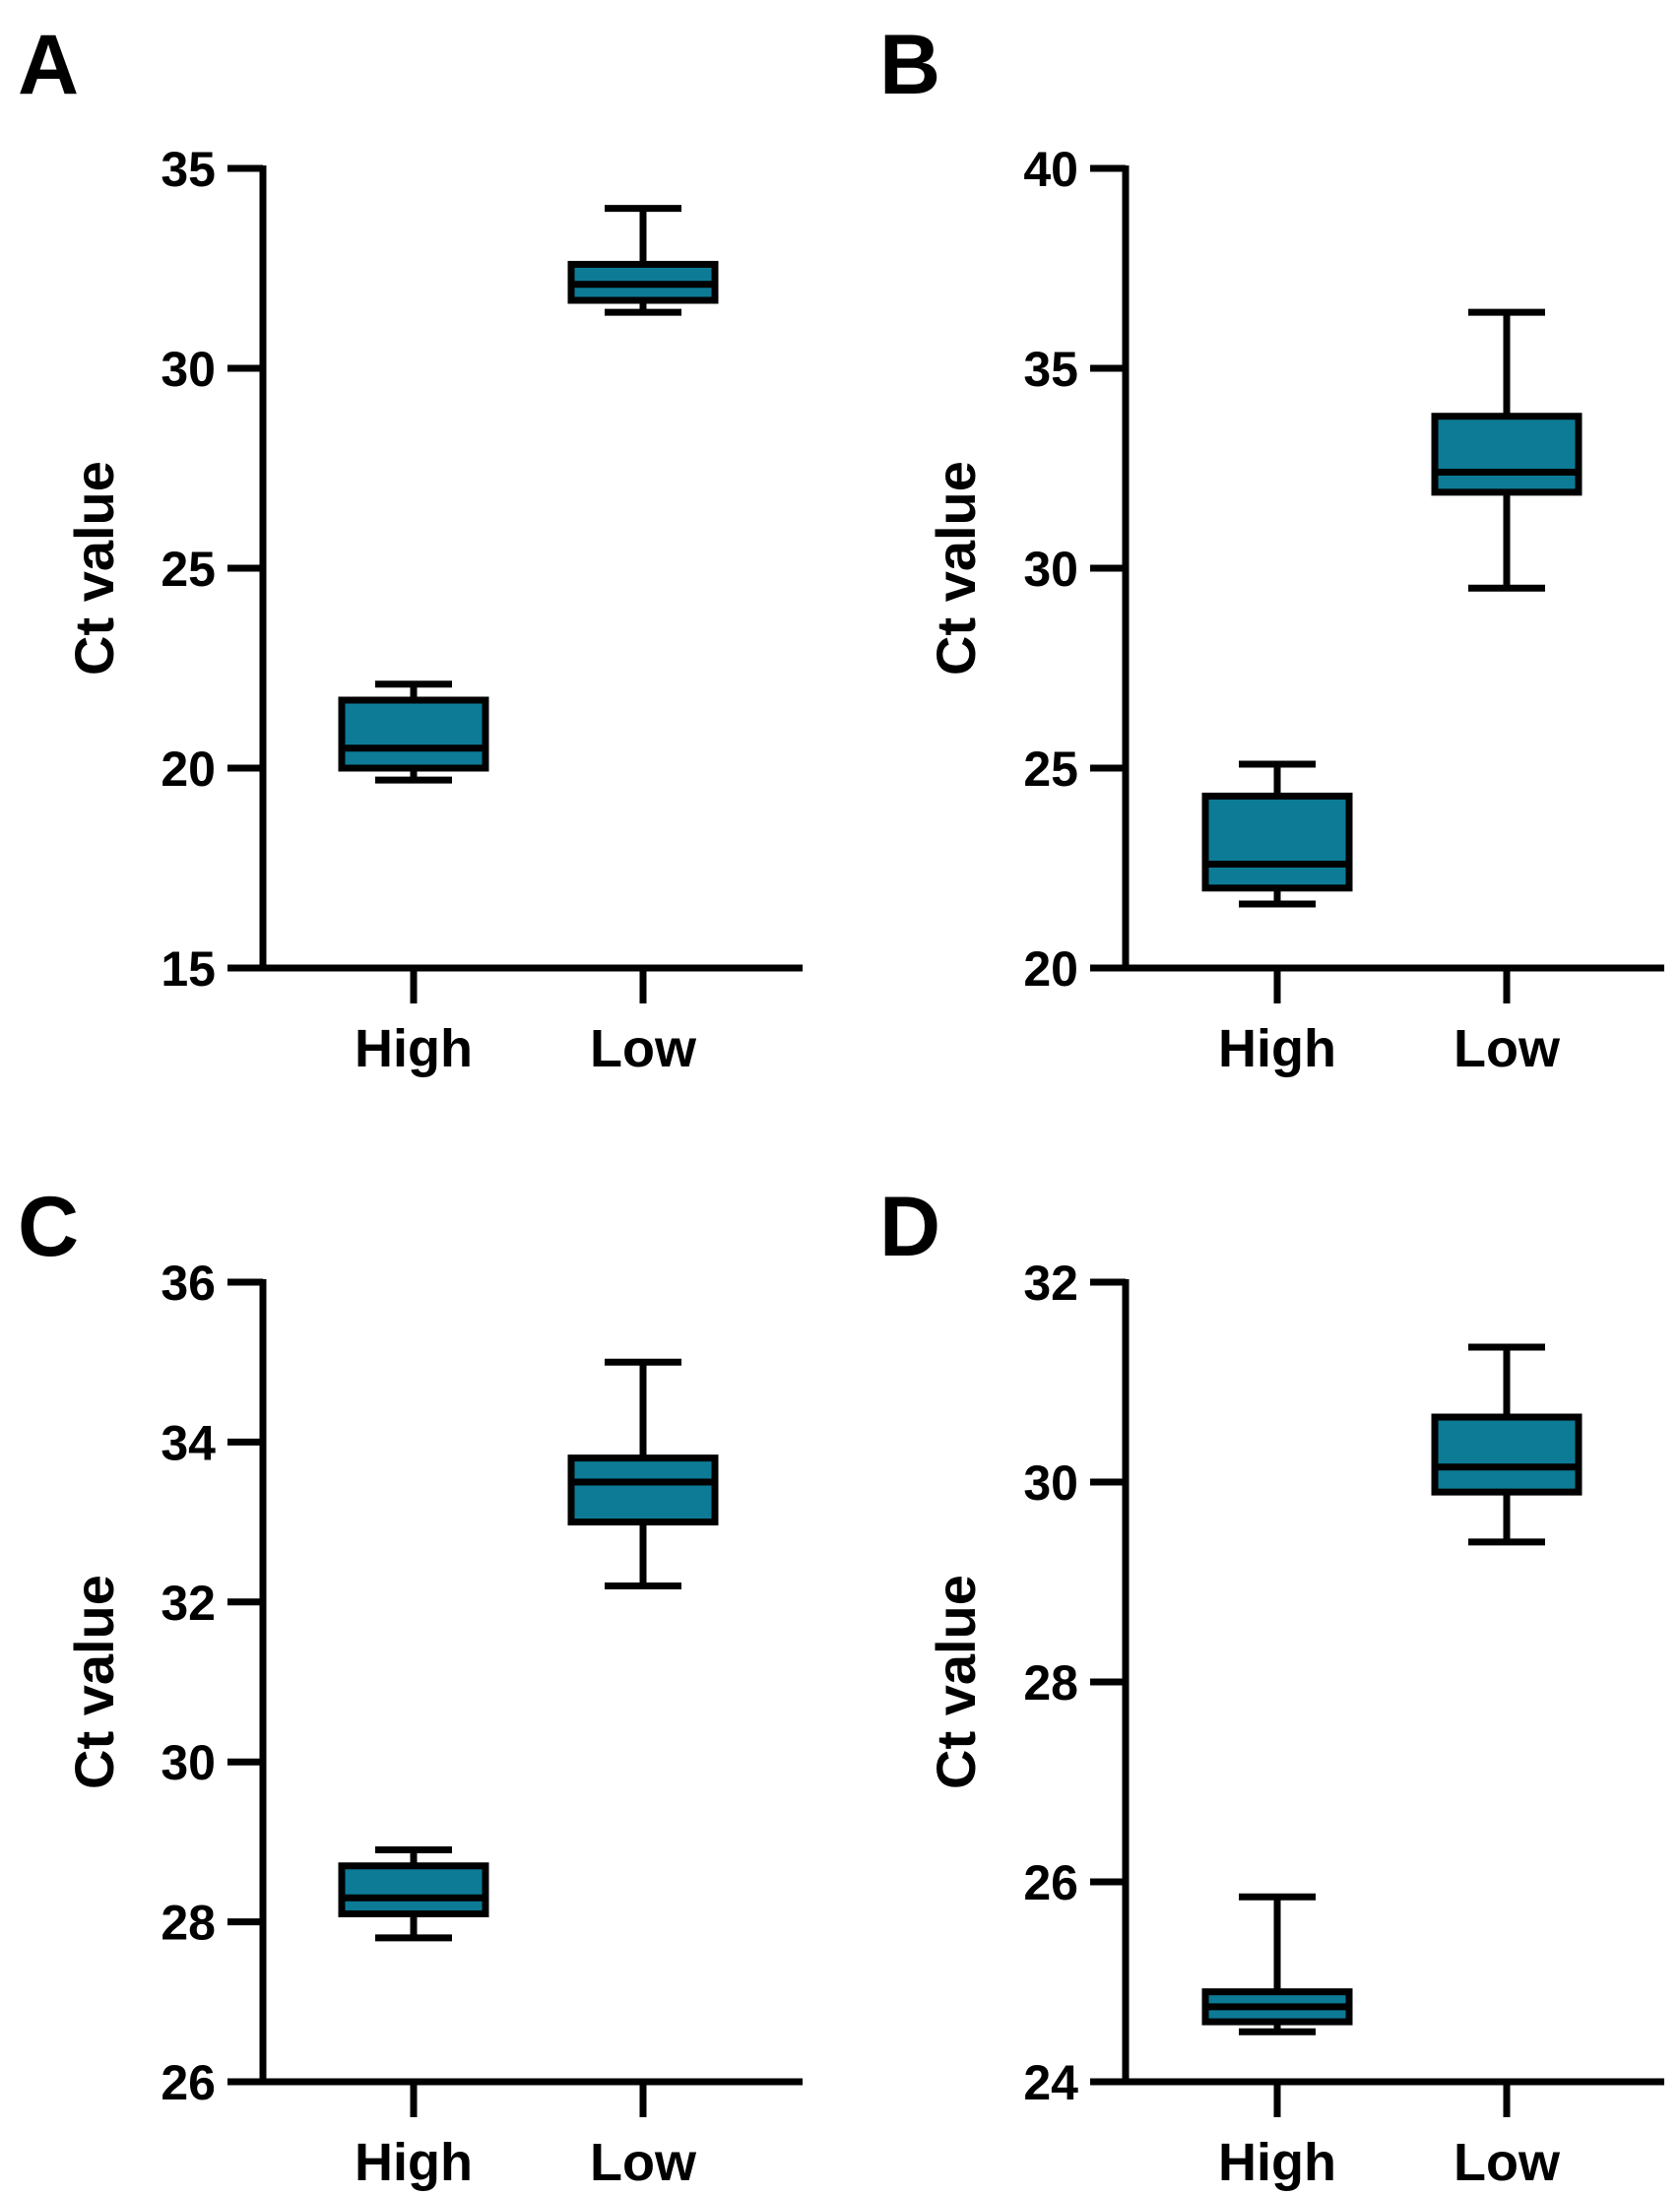 Image resolution: width=1680 pixels, height=2195 pixels. I want to click on panel-letter: A, so click(48, 65).